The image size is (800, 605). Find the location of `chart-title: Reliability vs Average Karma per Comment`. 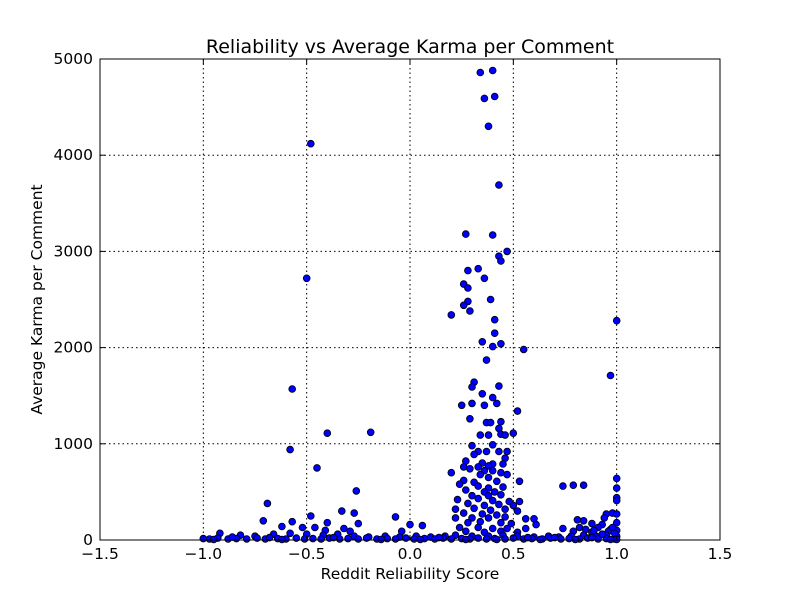

chart-title: Reliability vs Average Karma per Comment is located at coordinates (410, 47).